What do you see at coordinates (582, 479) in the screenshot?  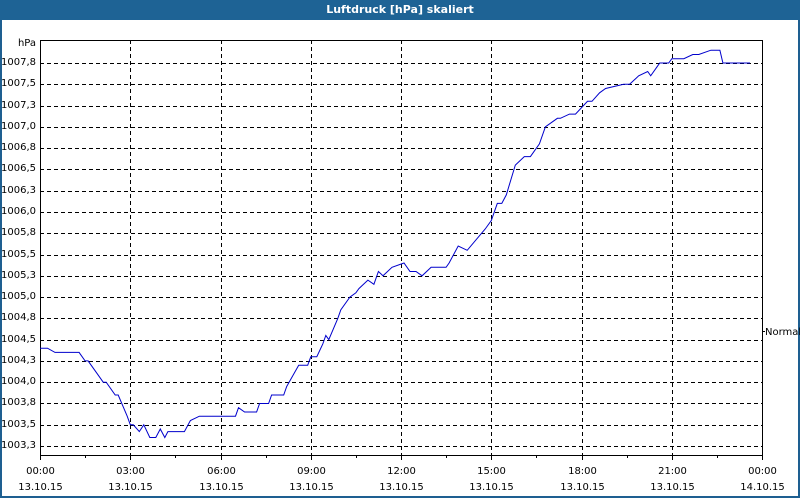 I see `x-tick-label: 18:00 13.10.15` at bounding box center [582, 479].